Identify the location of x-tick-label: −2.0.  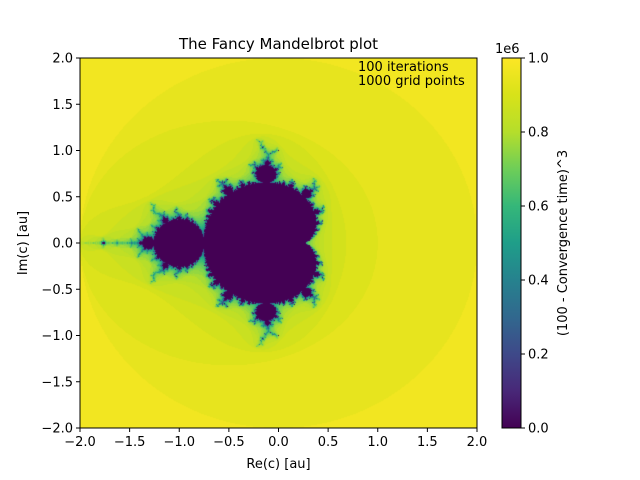
(80, 442).